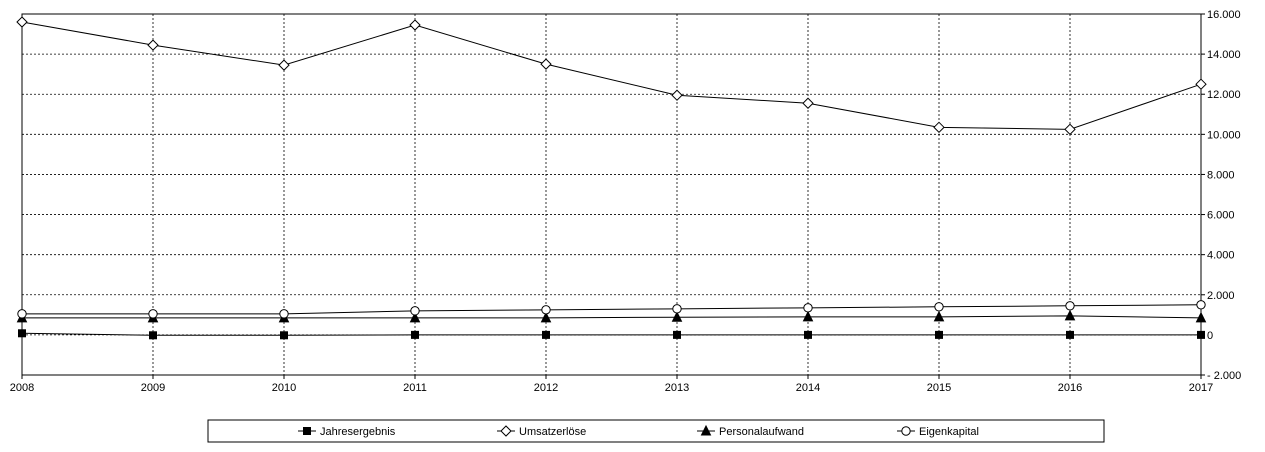 This screenshot has width=1265, height=452. Describe the element at coordinates (1224, 55) in the screenshot. I see `y-tick-label: 14.000` at that location.